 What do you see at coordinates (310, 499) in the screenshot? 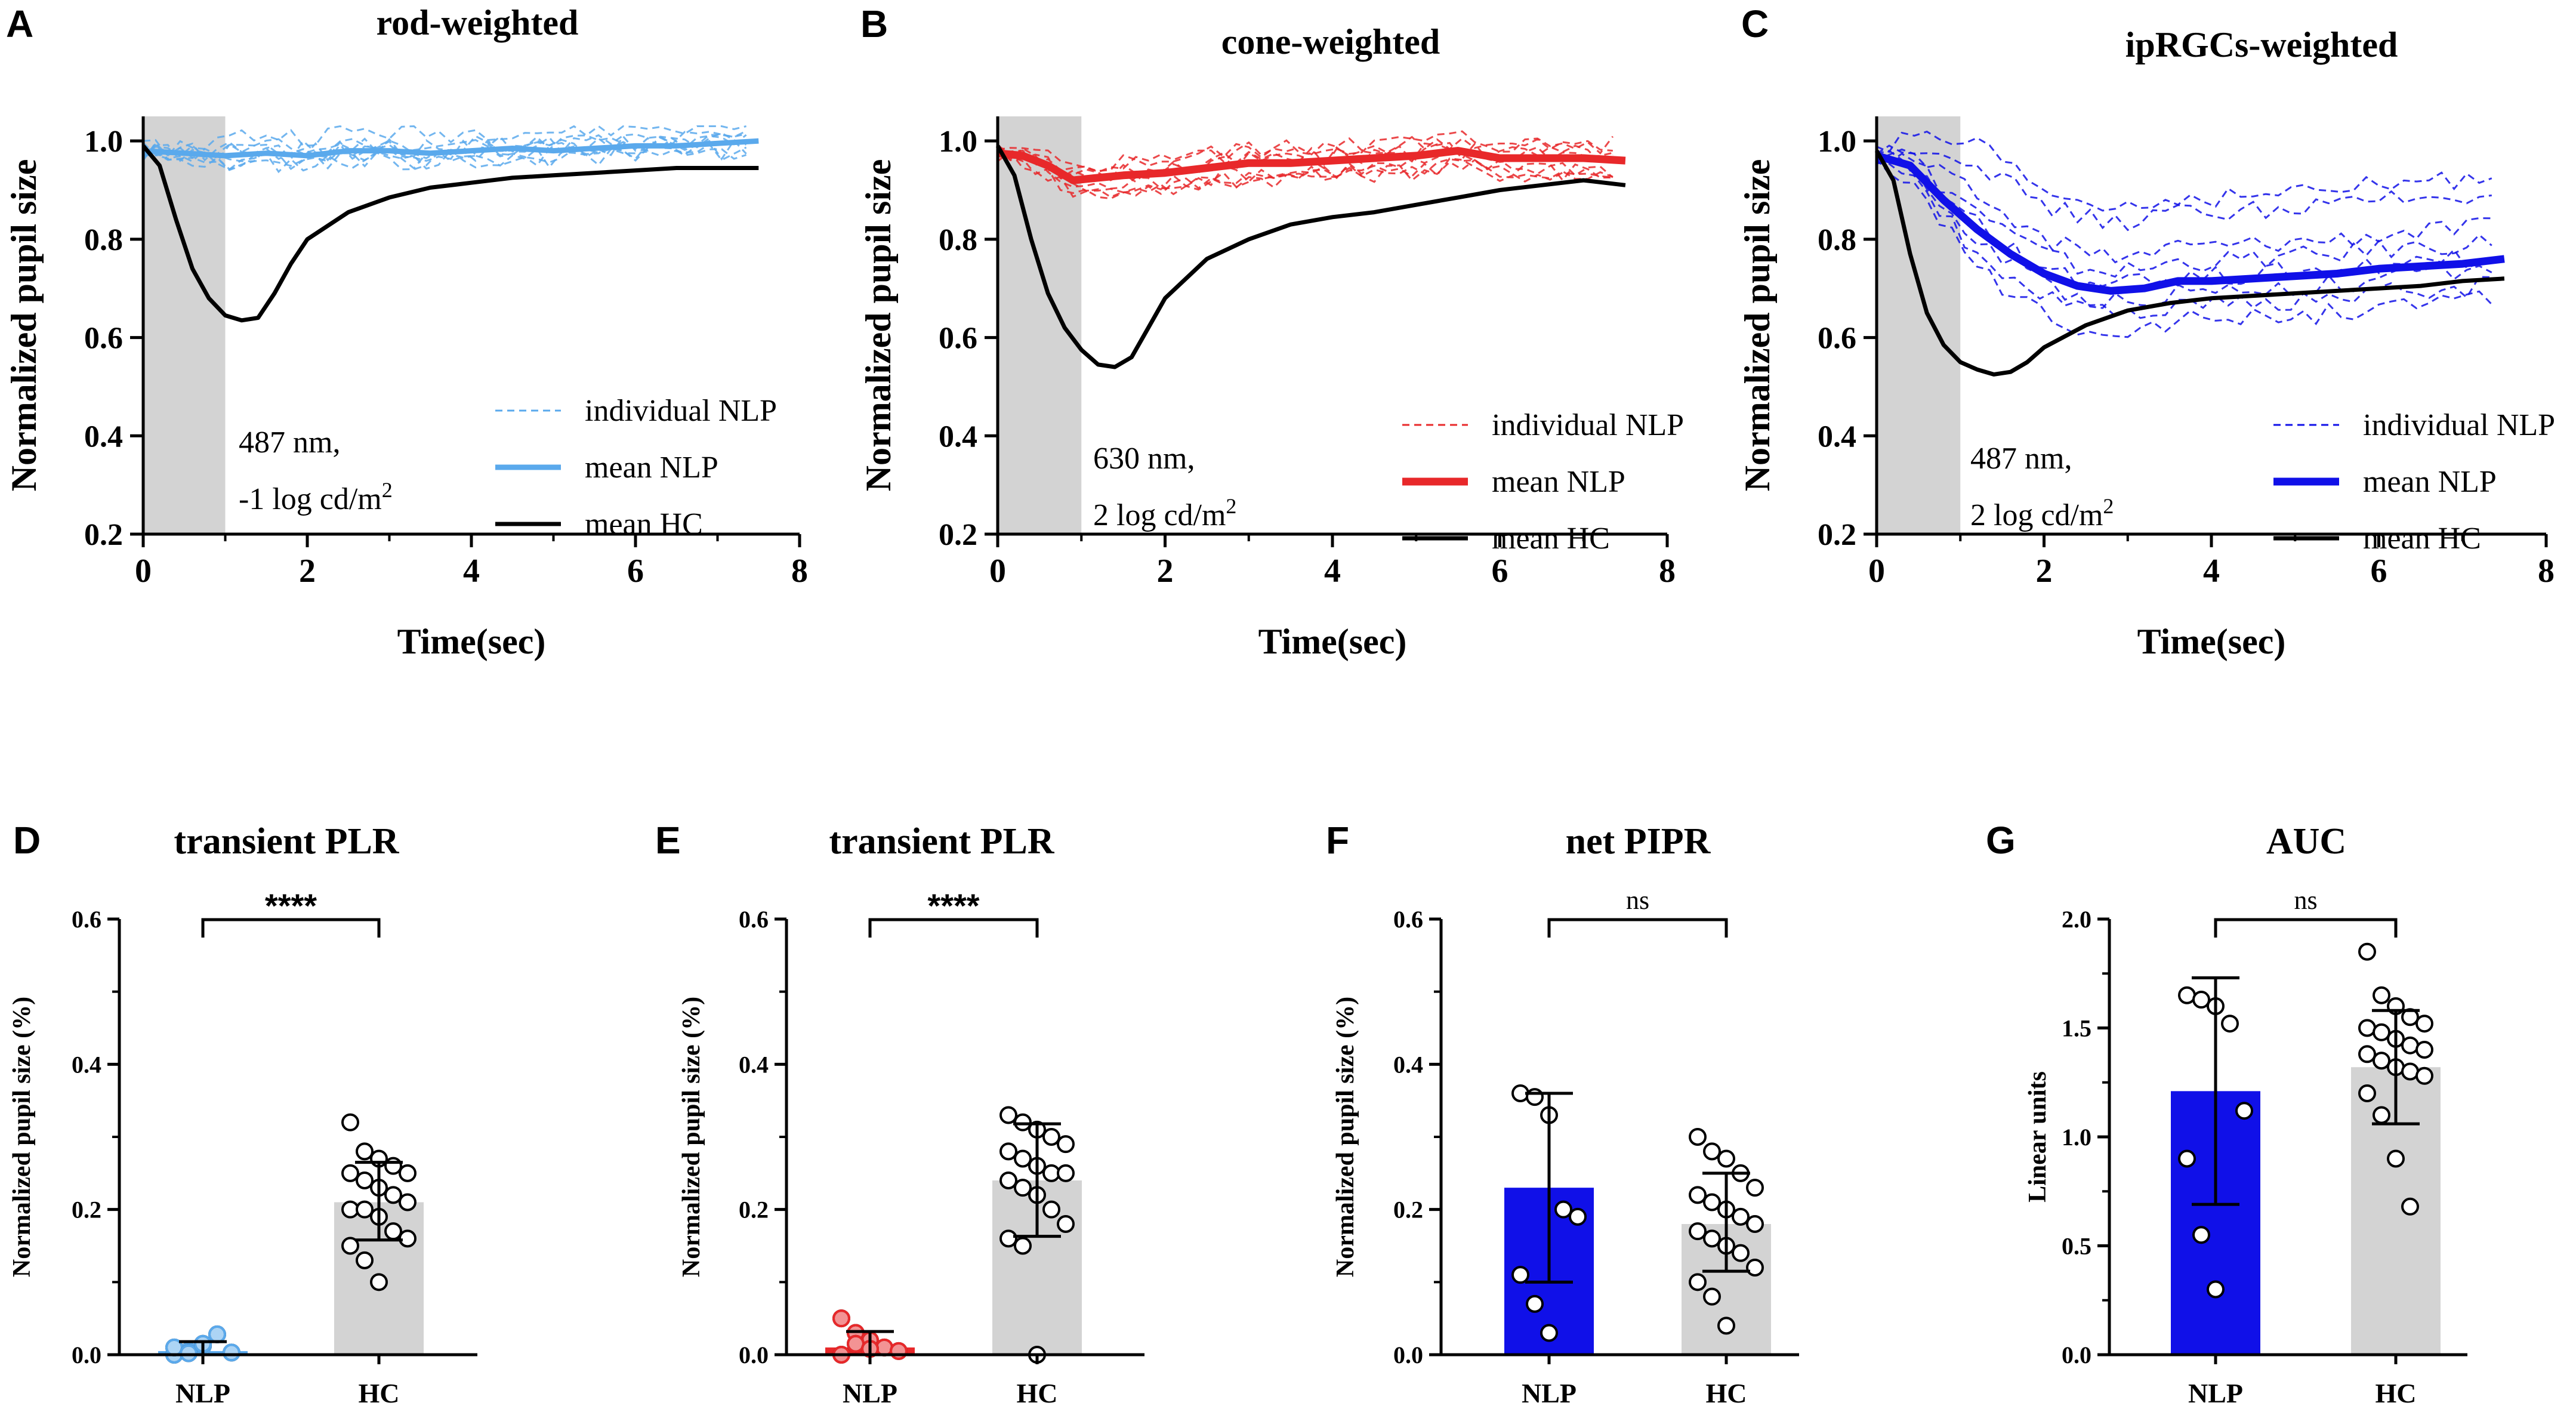
I see `luminance-text: -1 log cd/m` at bounding box center [310, 499].